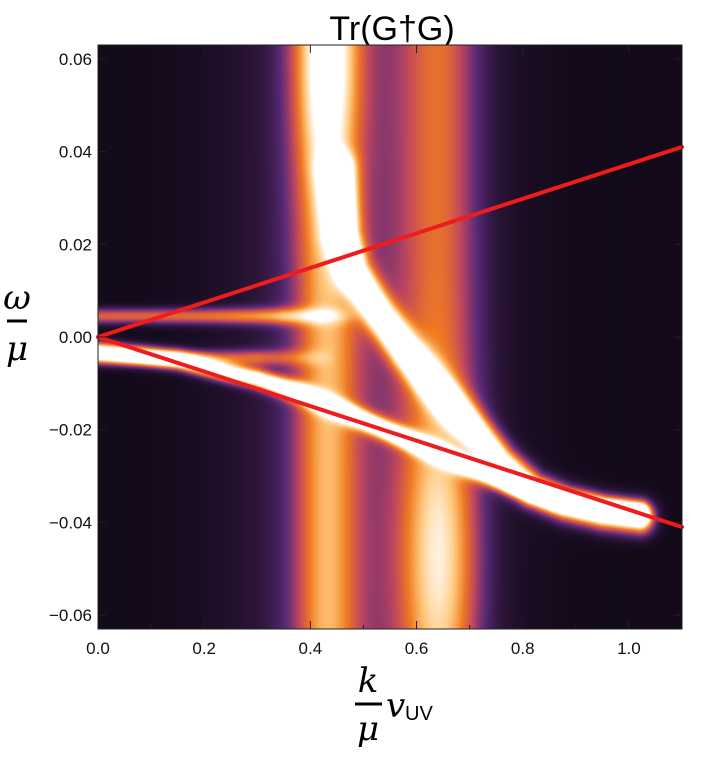 The height and width of the screenshot is (780, 720). What do you see at coordinates (311, 648) in the screenshot?
I see `x-tick-label: 0.4` at bounding box center [311, 648].